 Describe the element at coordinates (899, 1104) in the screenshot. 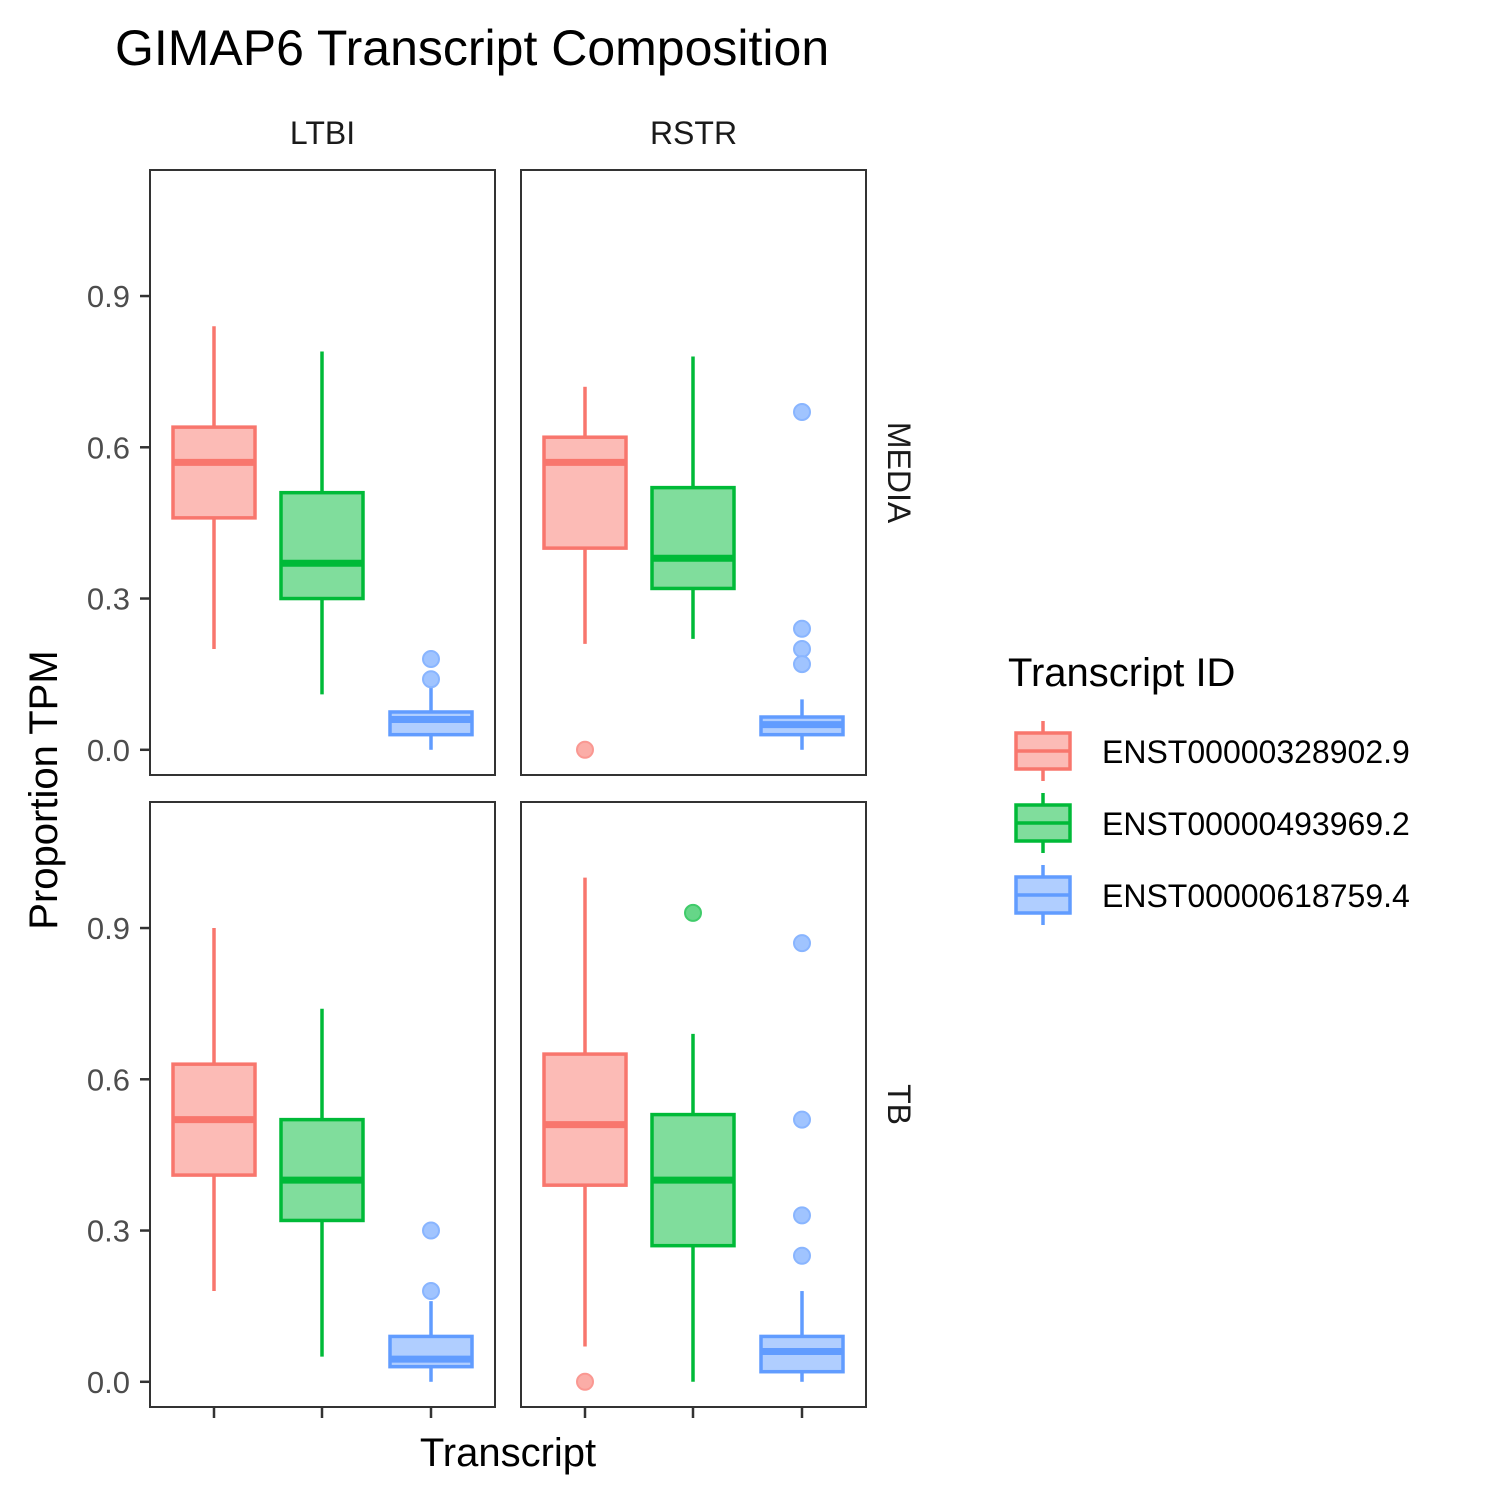

I see `facet-row-label: TB` at that location.